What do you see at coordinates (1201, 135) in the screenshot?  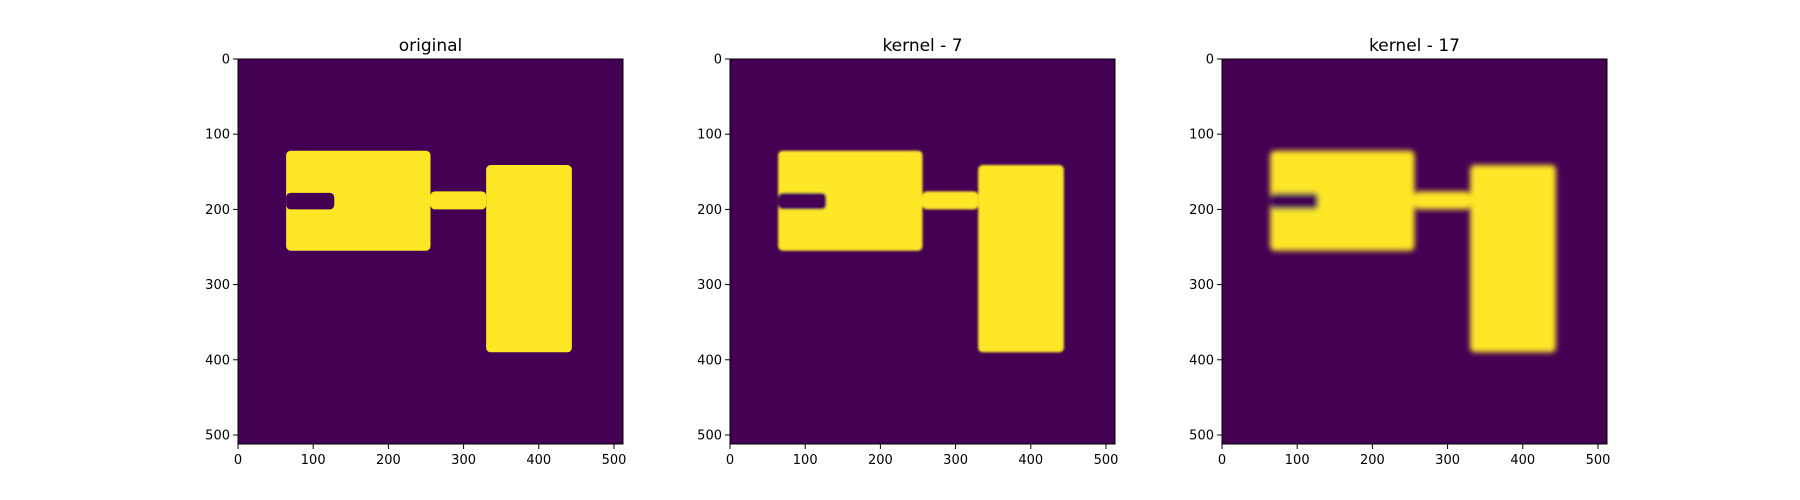 I see `panel-3-ytick-label: 100` at bounding box center [1201, 135].